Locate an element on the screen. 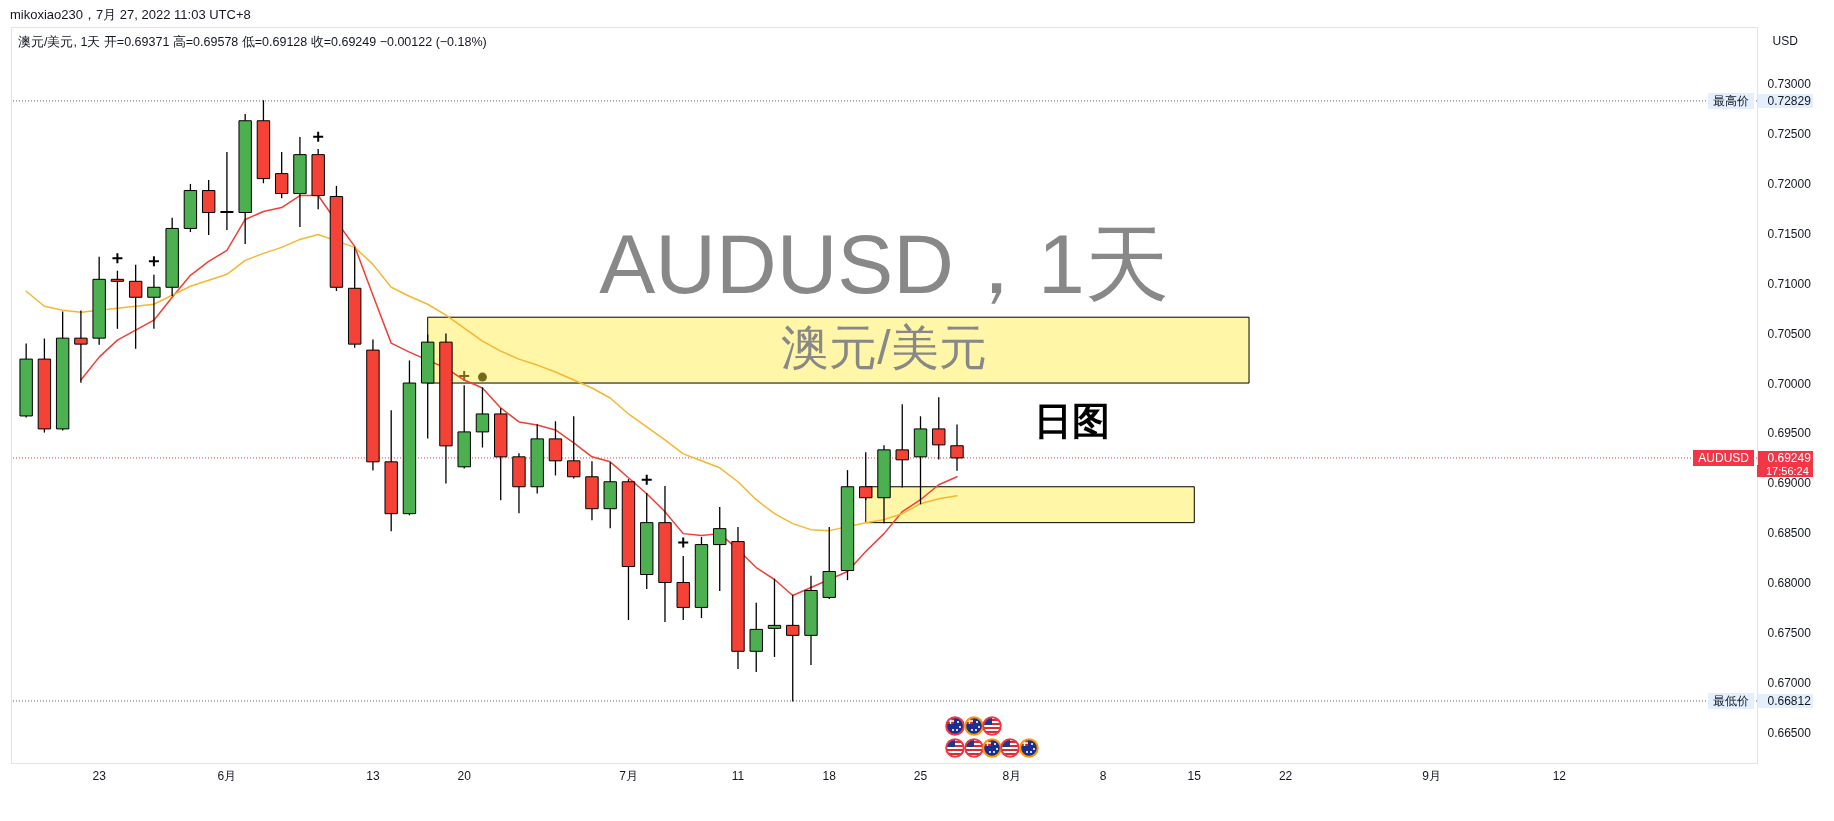  y-tick-label: 0.69000 is located at coordinates (1789, 483).